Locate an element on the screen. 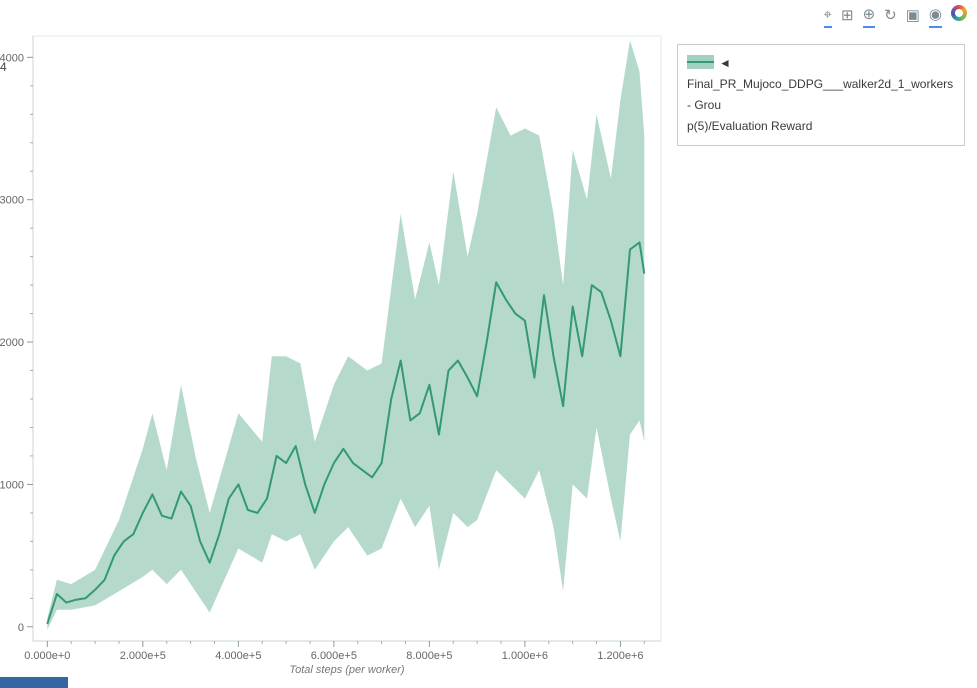  y-tick-label: 3000 is located at coordinates (12, 201).